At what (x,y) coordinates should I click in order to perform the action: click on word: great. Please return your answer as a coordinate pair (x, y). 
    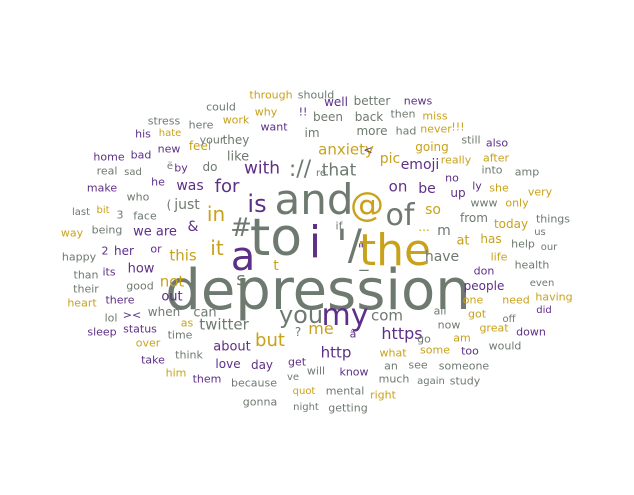
    Looking at the image, I should click on (494, 328).